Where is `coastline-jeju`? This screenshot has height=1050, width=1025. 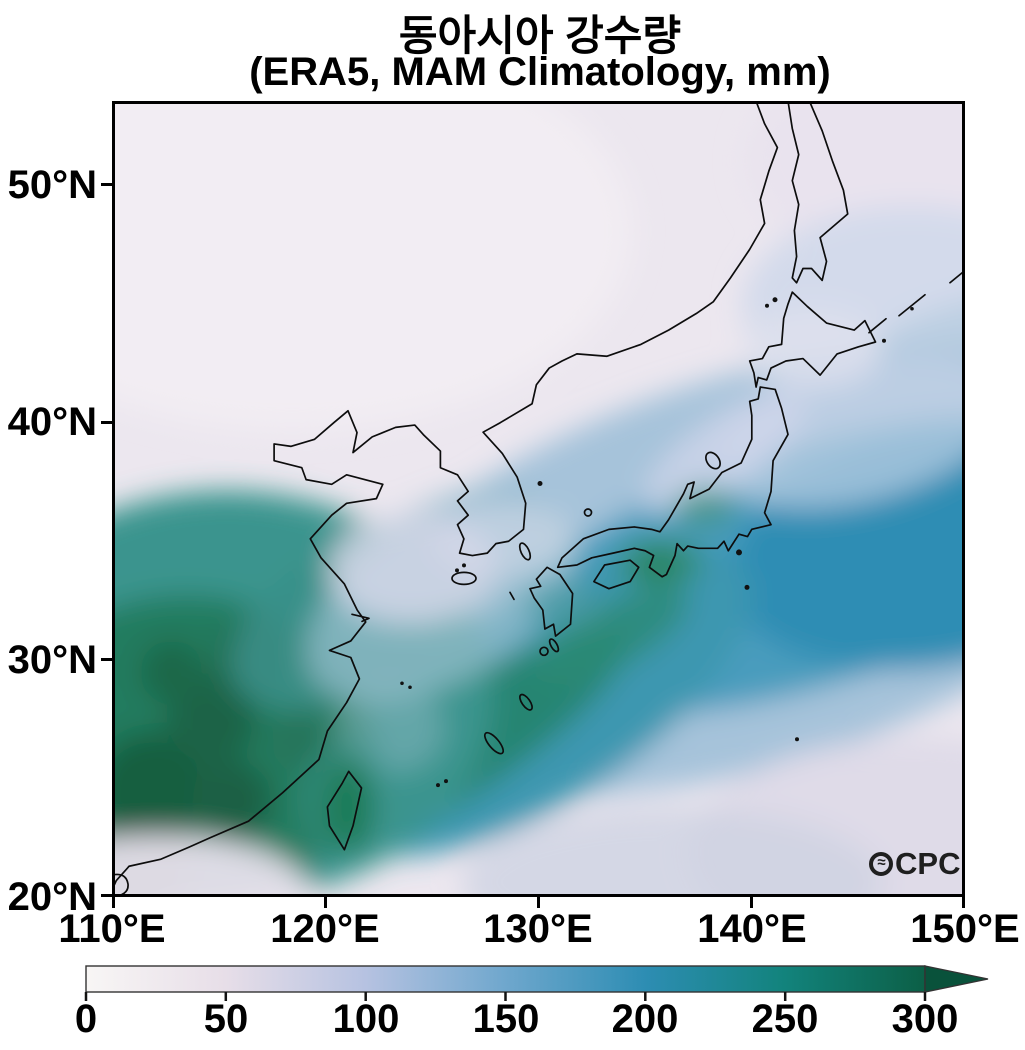
coastline-jeju is located at coordinates (464, 578).